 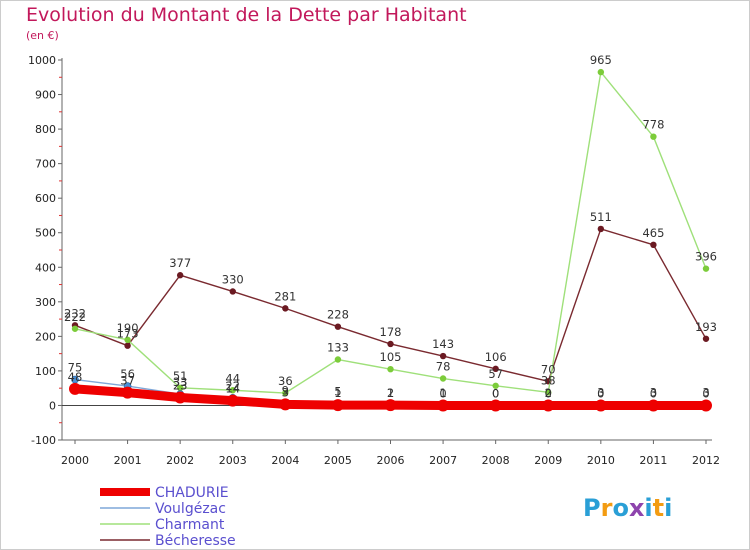 What do you see at coordinates (601, 460) in the screenshot?
I see `x-tick-label: 2010` at bounding box center [601, 460].